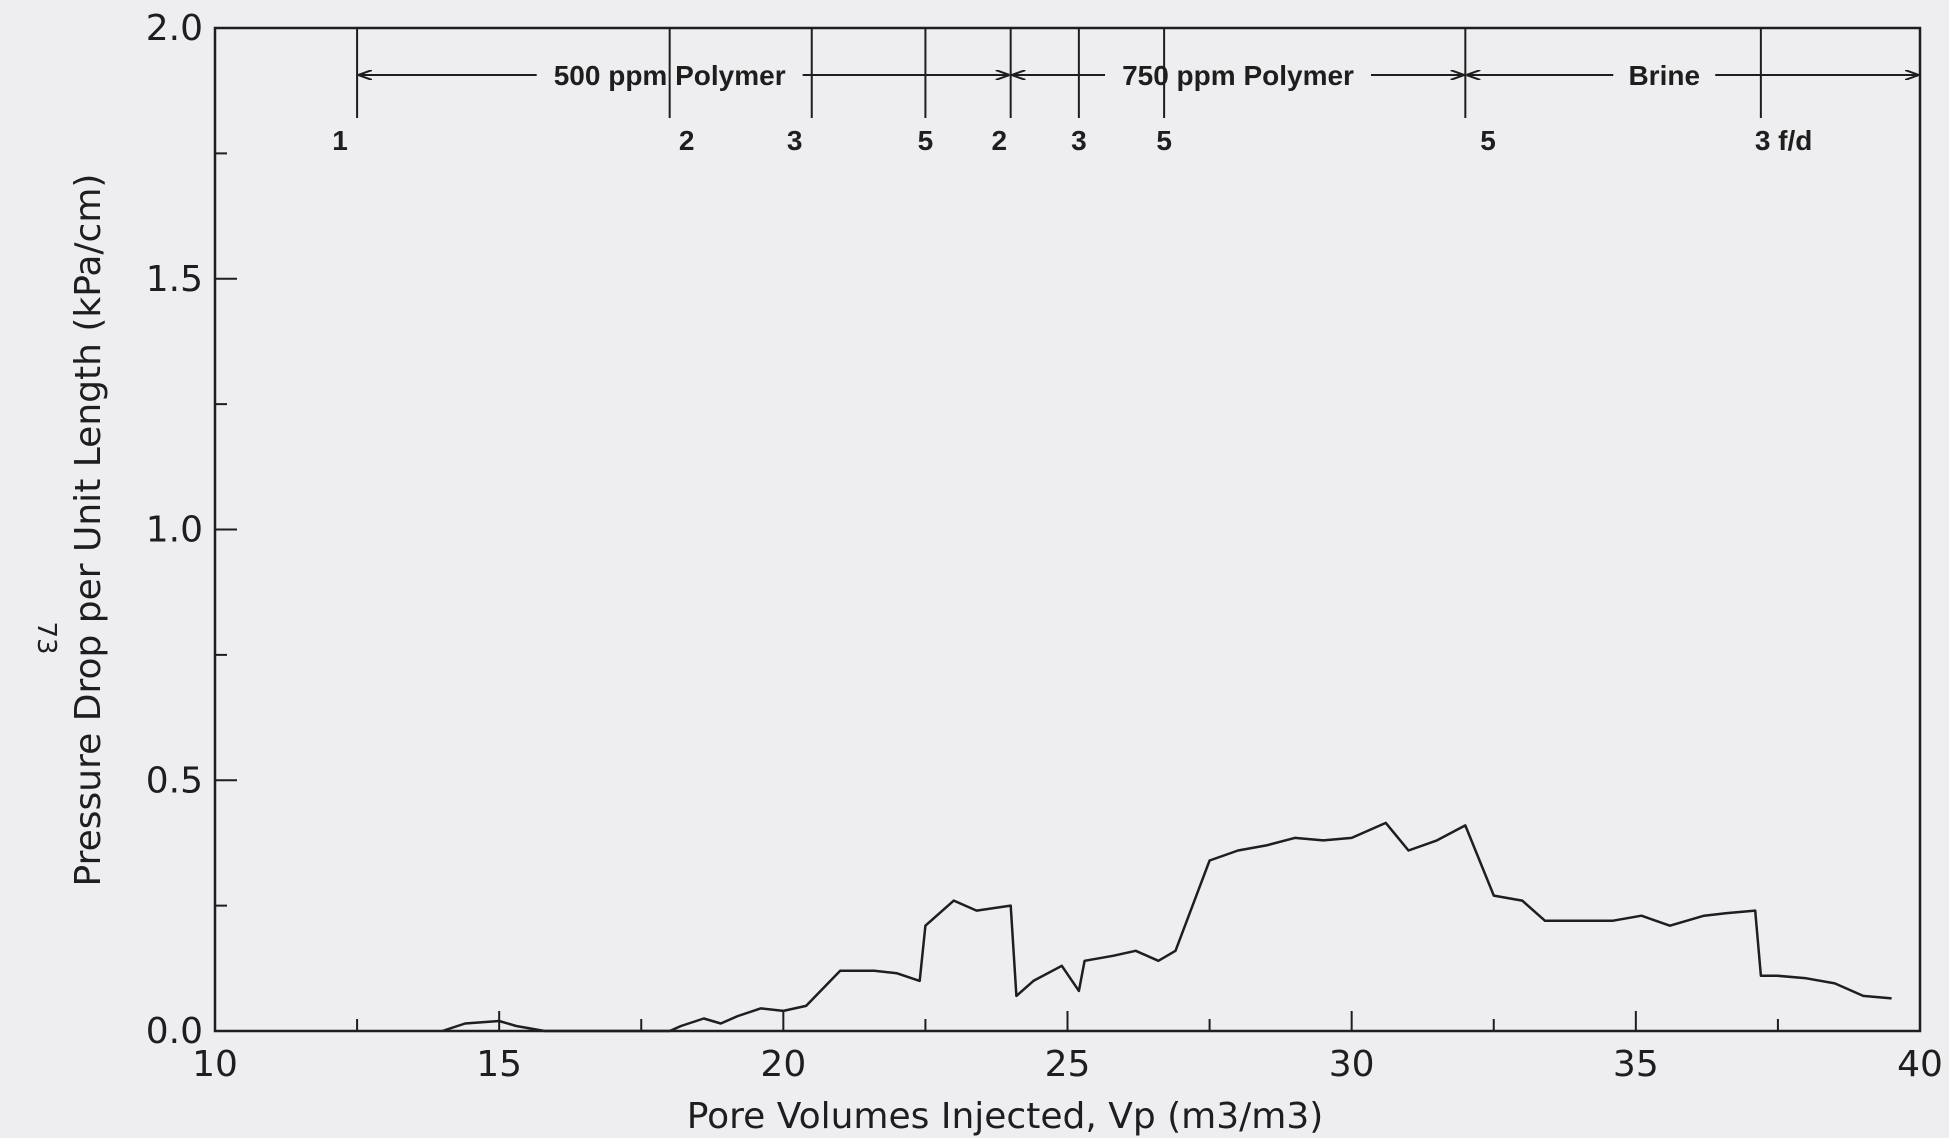  Describe the element at coordinates (88, 530) in the screenshot. I see `y-axis-label: Pressure Drop per Unit Length (kPa/cm)` at that location.